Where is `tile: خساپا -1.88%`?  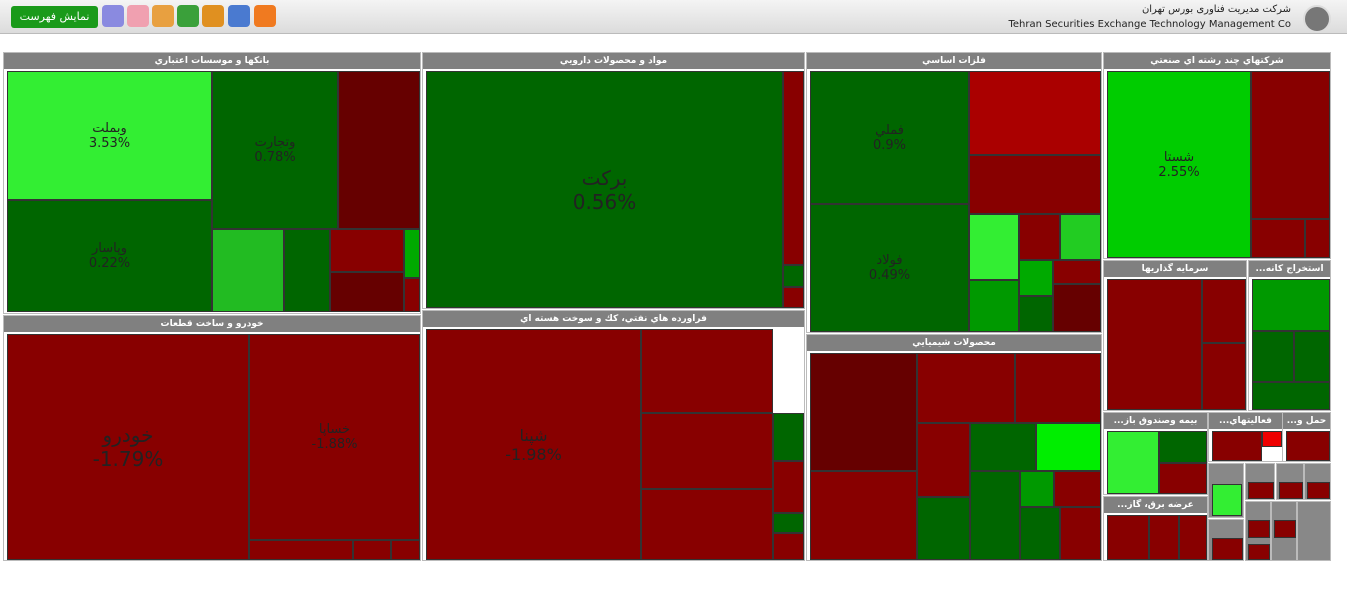
tile: خساپا -1.88% is located at coordinates (334, 437).